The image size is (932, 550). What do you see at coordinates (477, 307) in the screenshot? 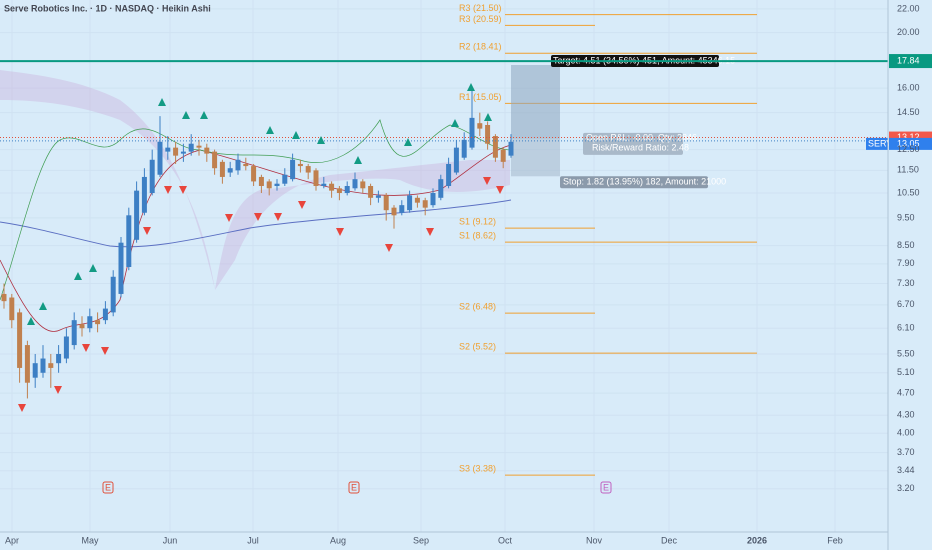
I see `pivot-label: S2 (6.48)` at bounding box center [477, 307].